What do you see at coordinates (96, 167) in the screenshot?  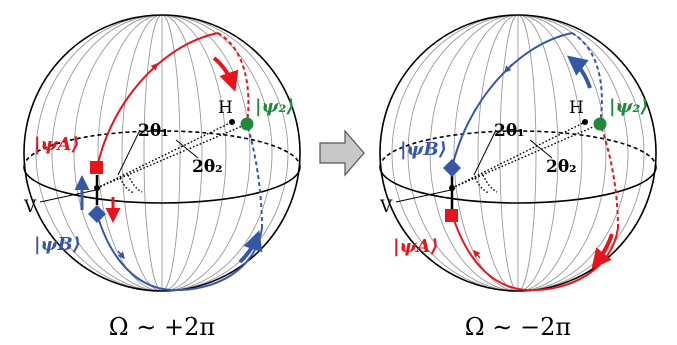 I see `left-psiA-marker` at bounding box center [96, 167].